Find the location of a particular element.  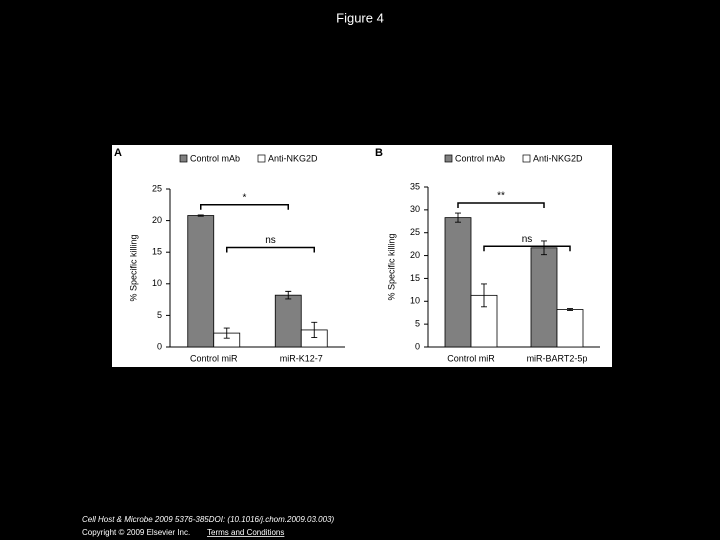

page-title: Figure 4 is located at coordinates (360, 17).